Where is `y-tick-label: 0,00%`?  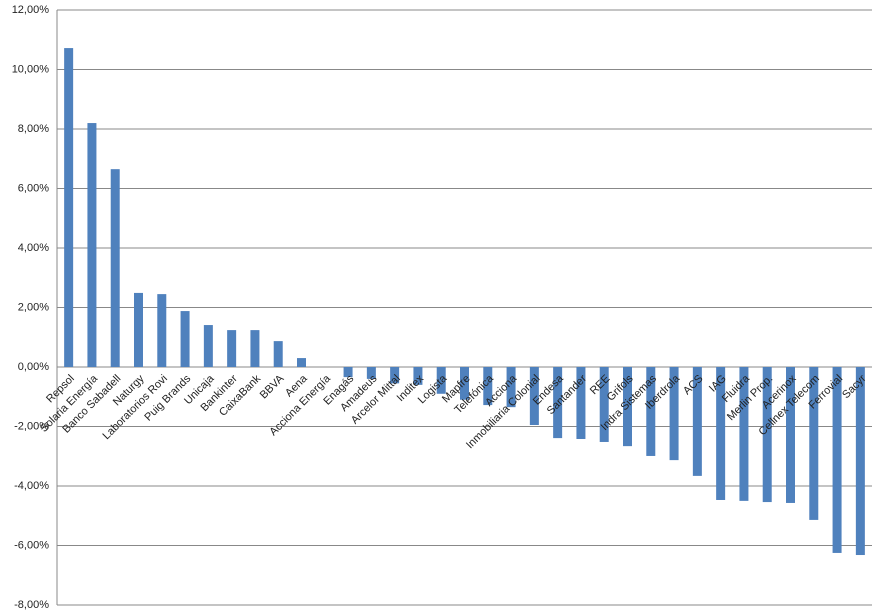 y-tick-label: 0,00% is located at coordinates (33, 367).